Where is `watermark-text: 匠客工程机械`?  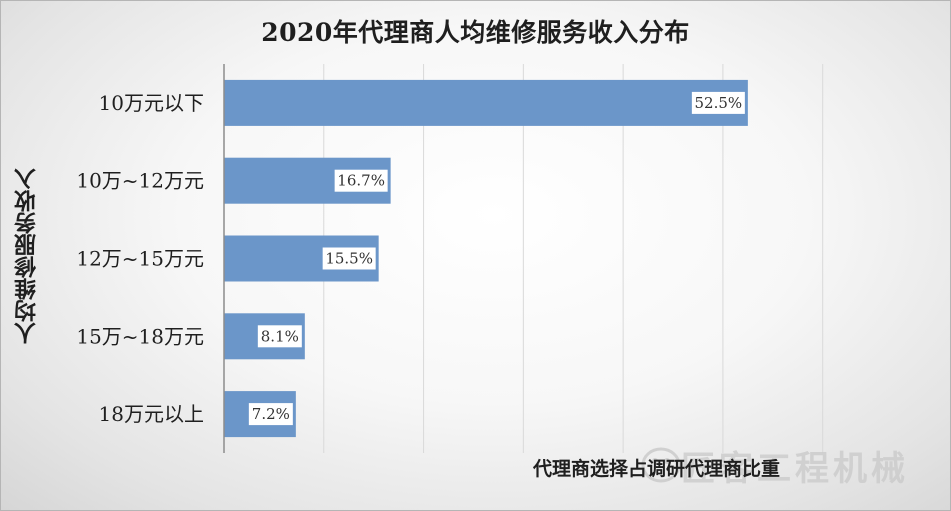 watermark-text: 匠客工程机械 is located at coordinates (795, 469).